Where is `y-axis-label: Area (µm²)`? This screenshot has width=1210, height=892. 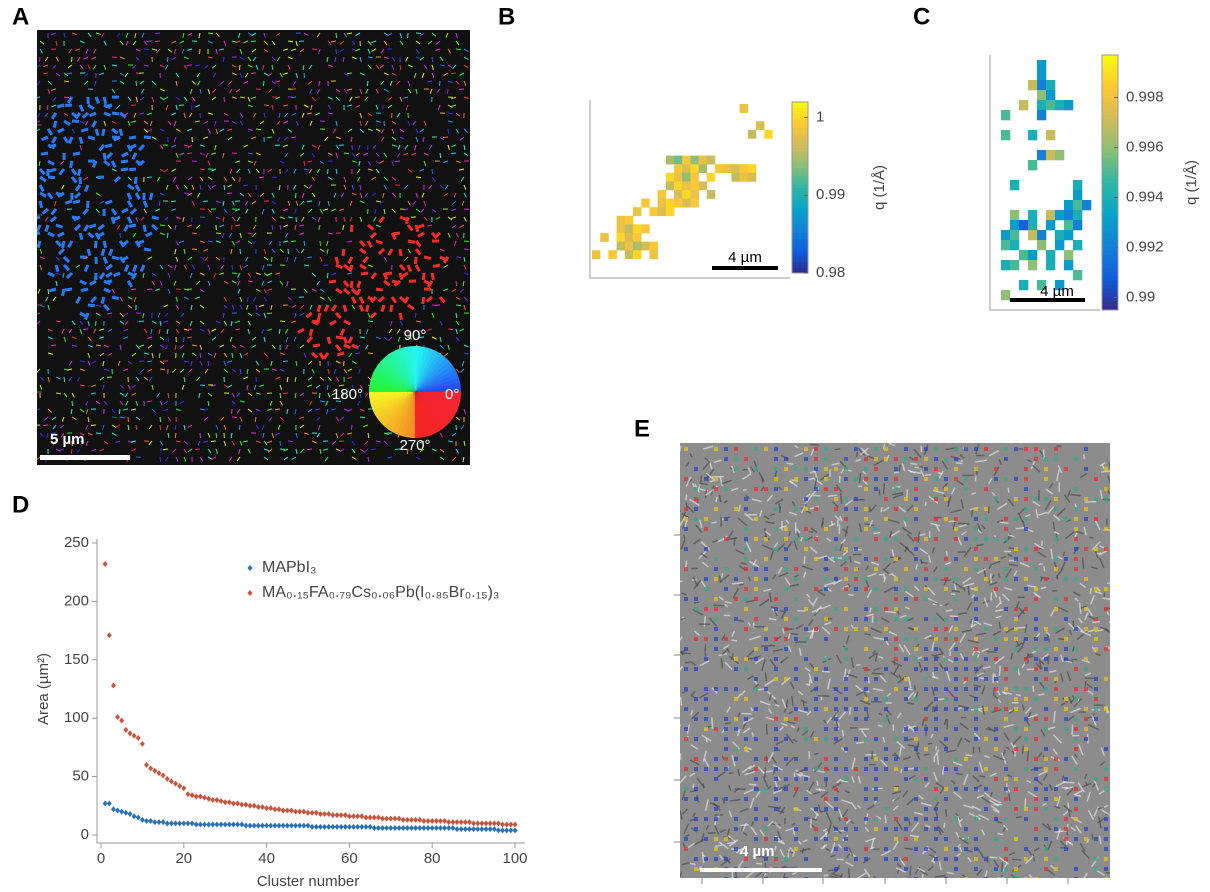 y-axis-label: Area (µm²) is located at coordinates (43, 689).